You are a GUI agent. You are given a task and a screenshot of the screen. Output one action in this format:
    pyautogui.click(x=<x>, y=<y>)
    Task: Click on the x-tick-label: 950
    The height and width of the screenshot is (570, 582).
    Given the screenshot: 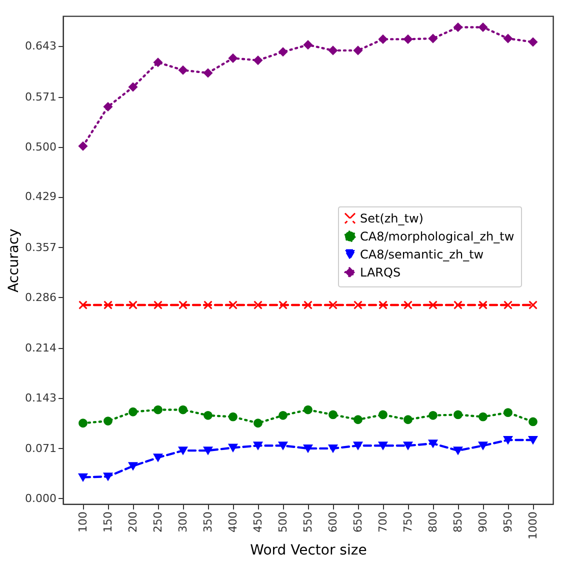 What is the action you would take?
    pyautogui.click(x=508, y=522)
    